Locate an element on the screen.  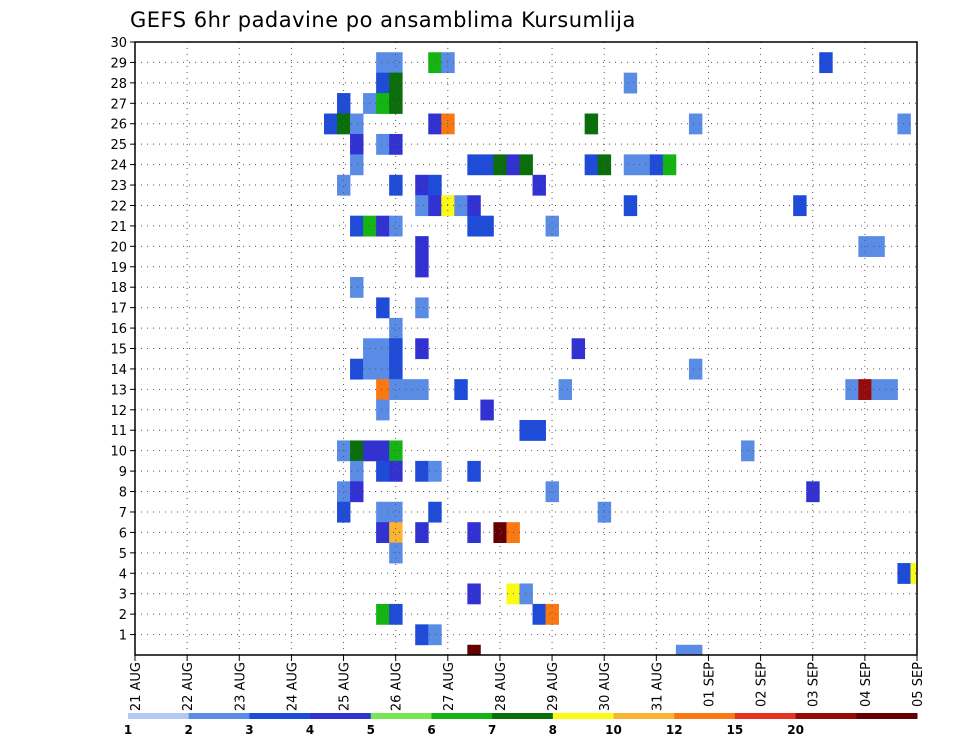
y-tick-label: 10 is located at coordinates (118, 452).